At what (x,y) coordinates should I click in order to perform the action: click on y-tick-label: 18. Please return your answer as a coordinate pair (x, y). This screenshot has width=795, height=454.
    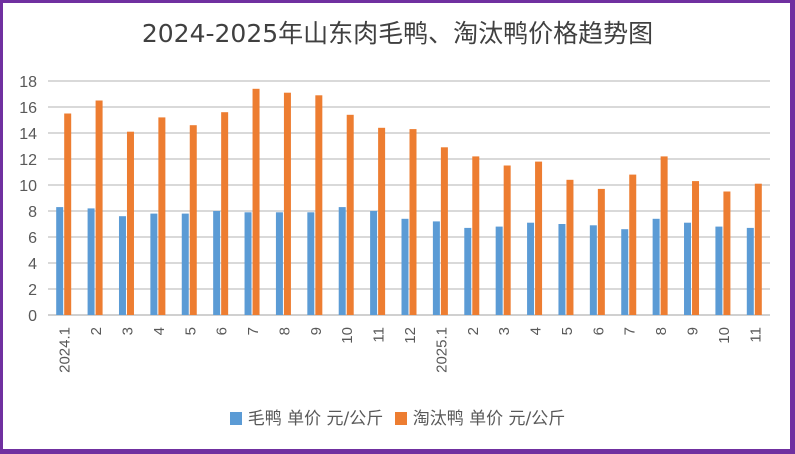
    Looking at the image, I should click on (28, 82).